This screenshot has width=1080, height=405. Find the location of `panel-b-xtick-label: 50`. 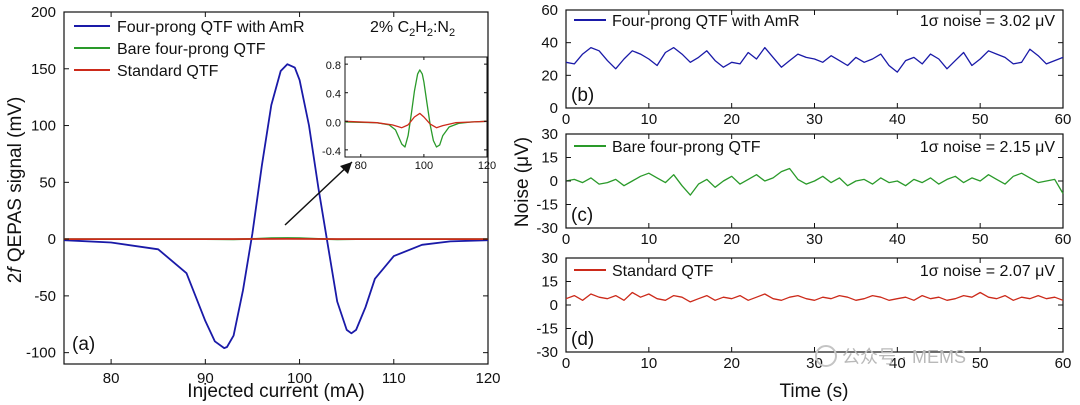

panel-b-xtick-label: 50 is located at coordinates (980, 119).